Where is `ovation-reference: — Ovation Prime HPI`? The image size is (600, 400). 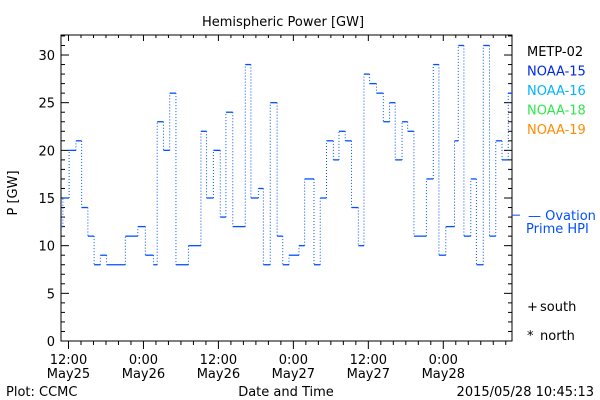 ovation-reference: — Ovation Prime HPI is located at coordinates (554, 223).